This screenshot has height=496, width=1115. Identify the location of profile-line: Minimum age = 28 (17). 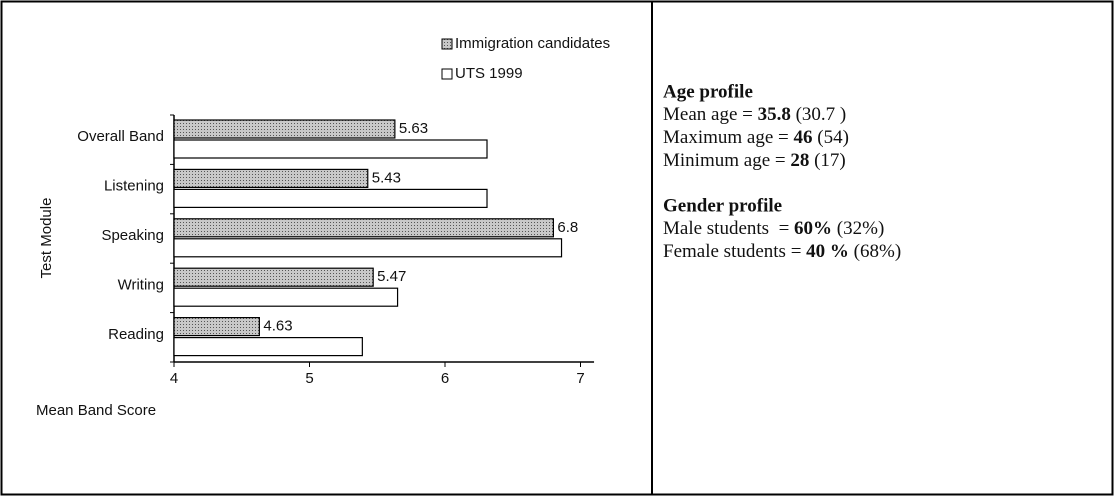
(754, 160).